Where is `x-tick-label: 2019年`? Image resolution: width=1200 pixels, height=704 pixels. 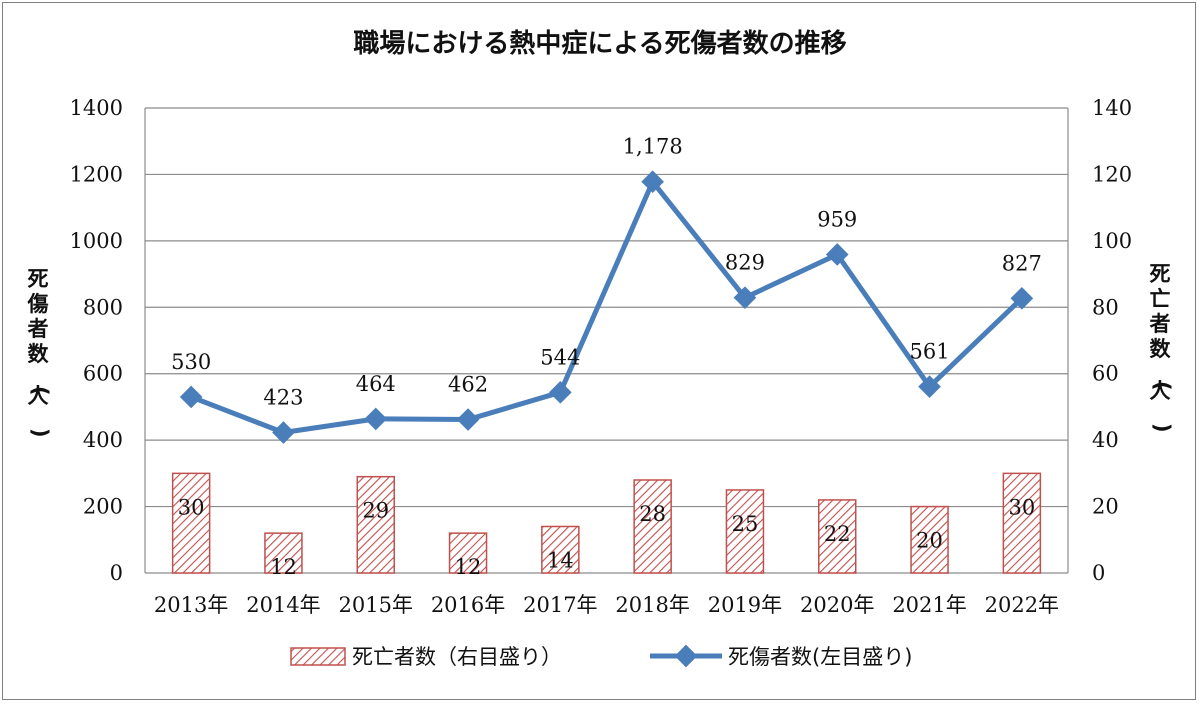
x-tick-label: 2019年 is located at coordinates (745, 605).